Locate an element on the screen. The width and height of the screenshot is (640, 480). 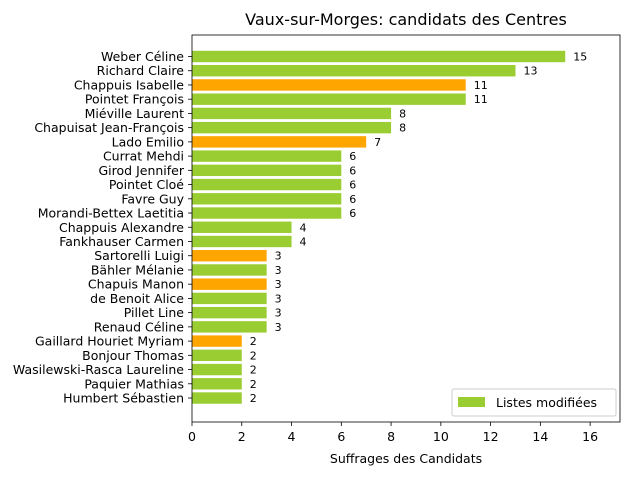
x-tick-label: 14 is located at coordinates (540, 436).